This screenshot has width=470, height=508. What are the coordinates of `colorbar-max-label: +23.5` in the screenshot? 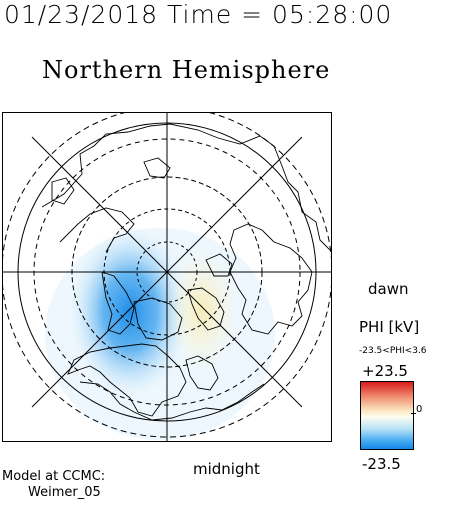 It's located at (385, 371).